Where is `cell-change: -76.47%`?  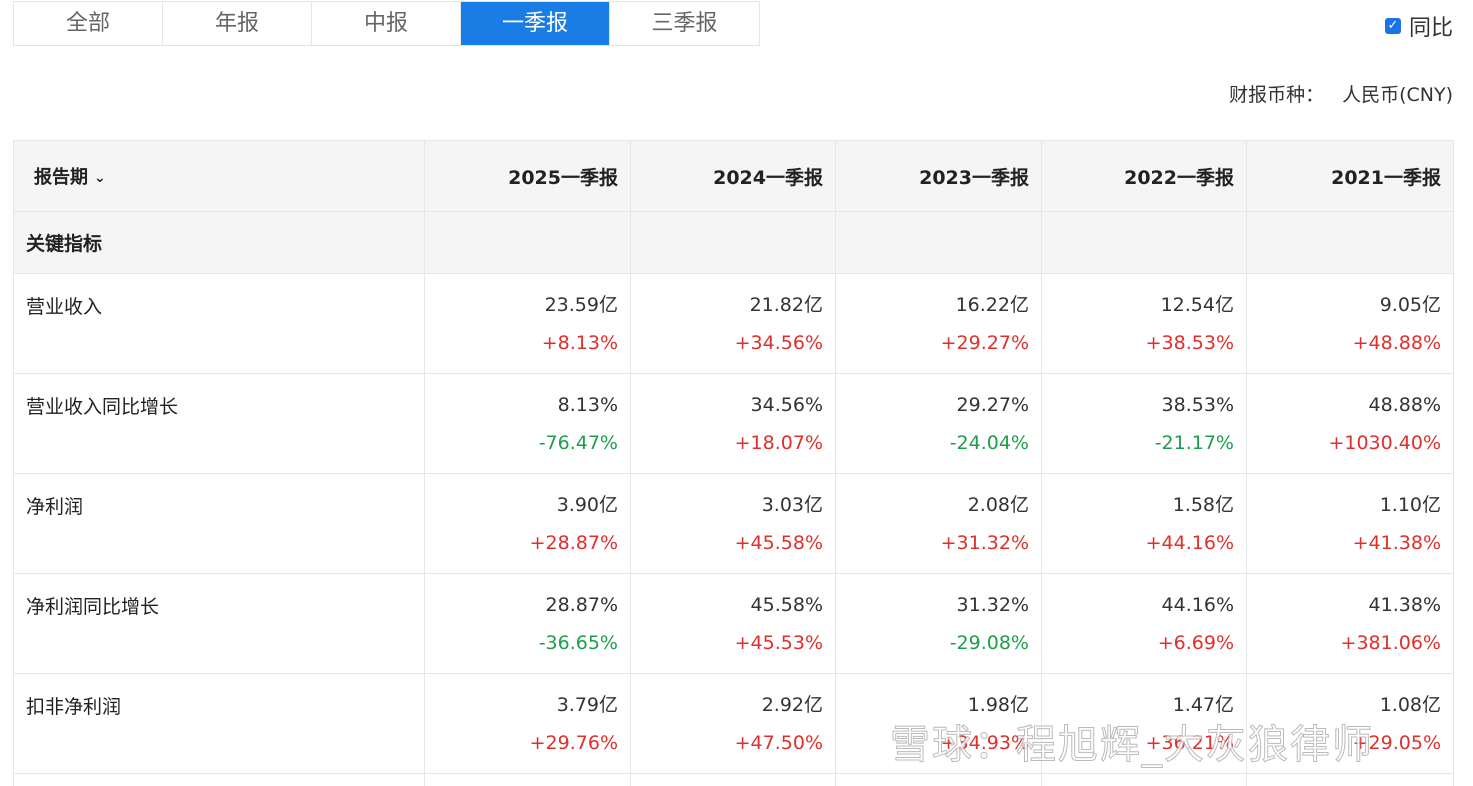
cell-change: -76.47% is located at coordinates (578, 443).